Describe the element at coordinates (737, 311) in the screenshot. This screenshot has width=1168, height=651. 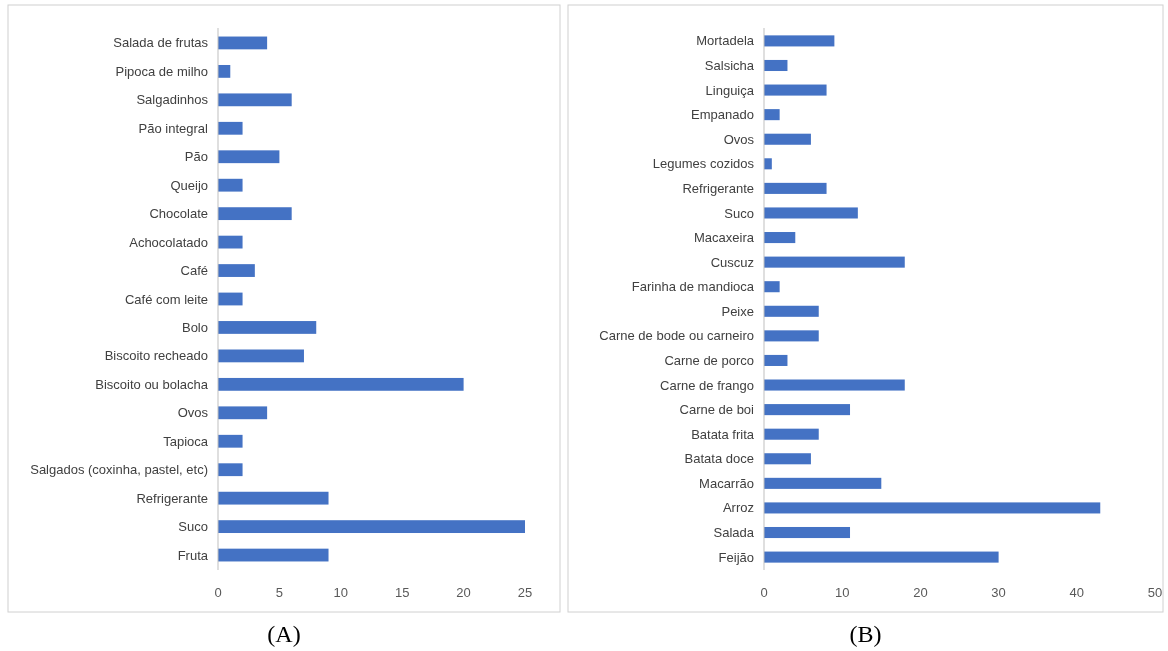
I see `y-tick-label: Peixe` at that location.